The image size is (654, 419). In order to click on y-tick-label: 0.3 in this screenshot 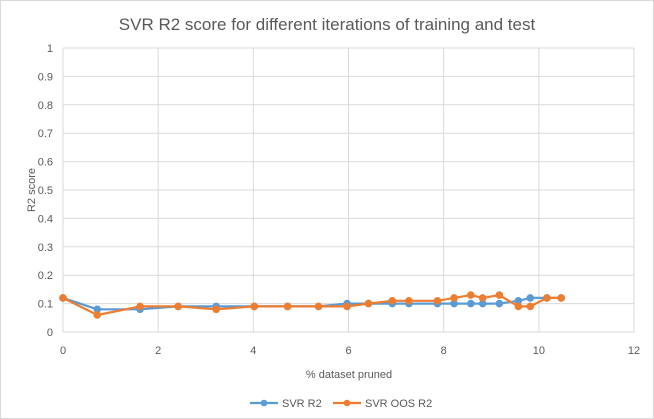, I will do `click(45, 248)`.